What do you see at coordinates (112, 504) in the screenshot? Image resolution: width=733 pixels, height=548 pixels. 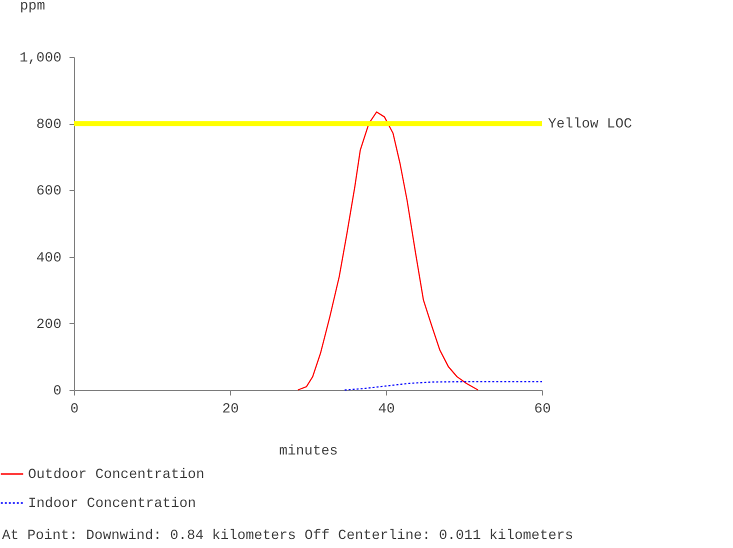 I see `legend-label: Indoor Concentration` at bounding box center [112, 504].